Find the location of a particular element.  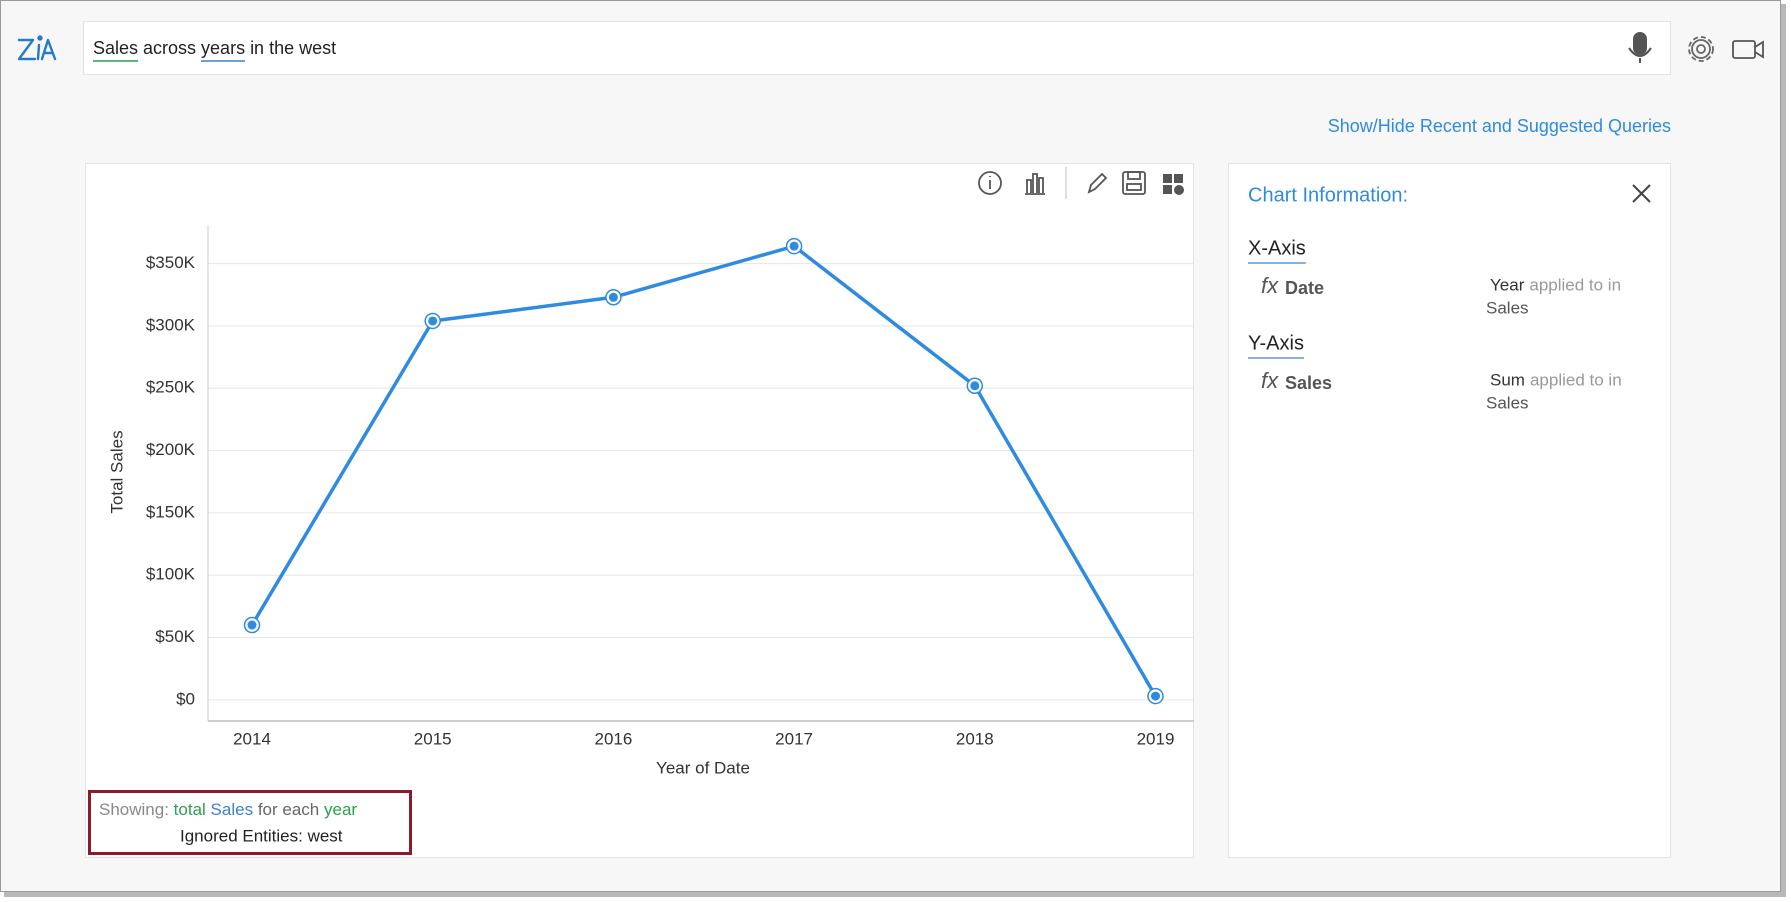

info-circle is located at coordinates (990, 183).